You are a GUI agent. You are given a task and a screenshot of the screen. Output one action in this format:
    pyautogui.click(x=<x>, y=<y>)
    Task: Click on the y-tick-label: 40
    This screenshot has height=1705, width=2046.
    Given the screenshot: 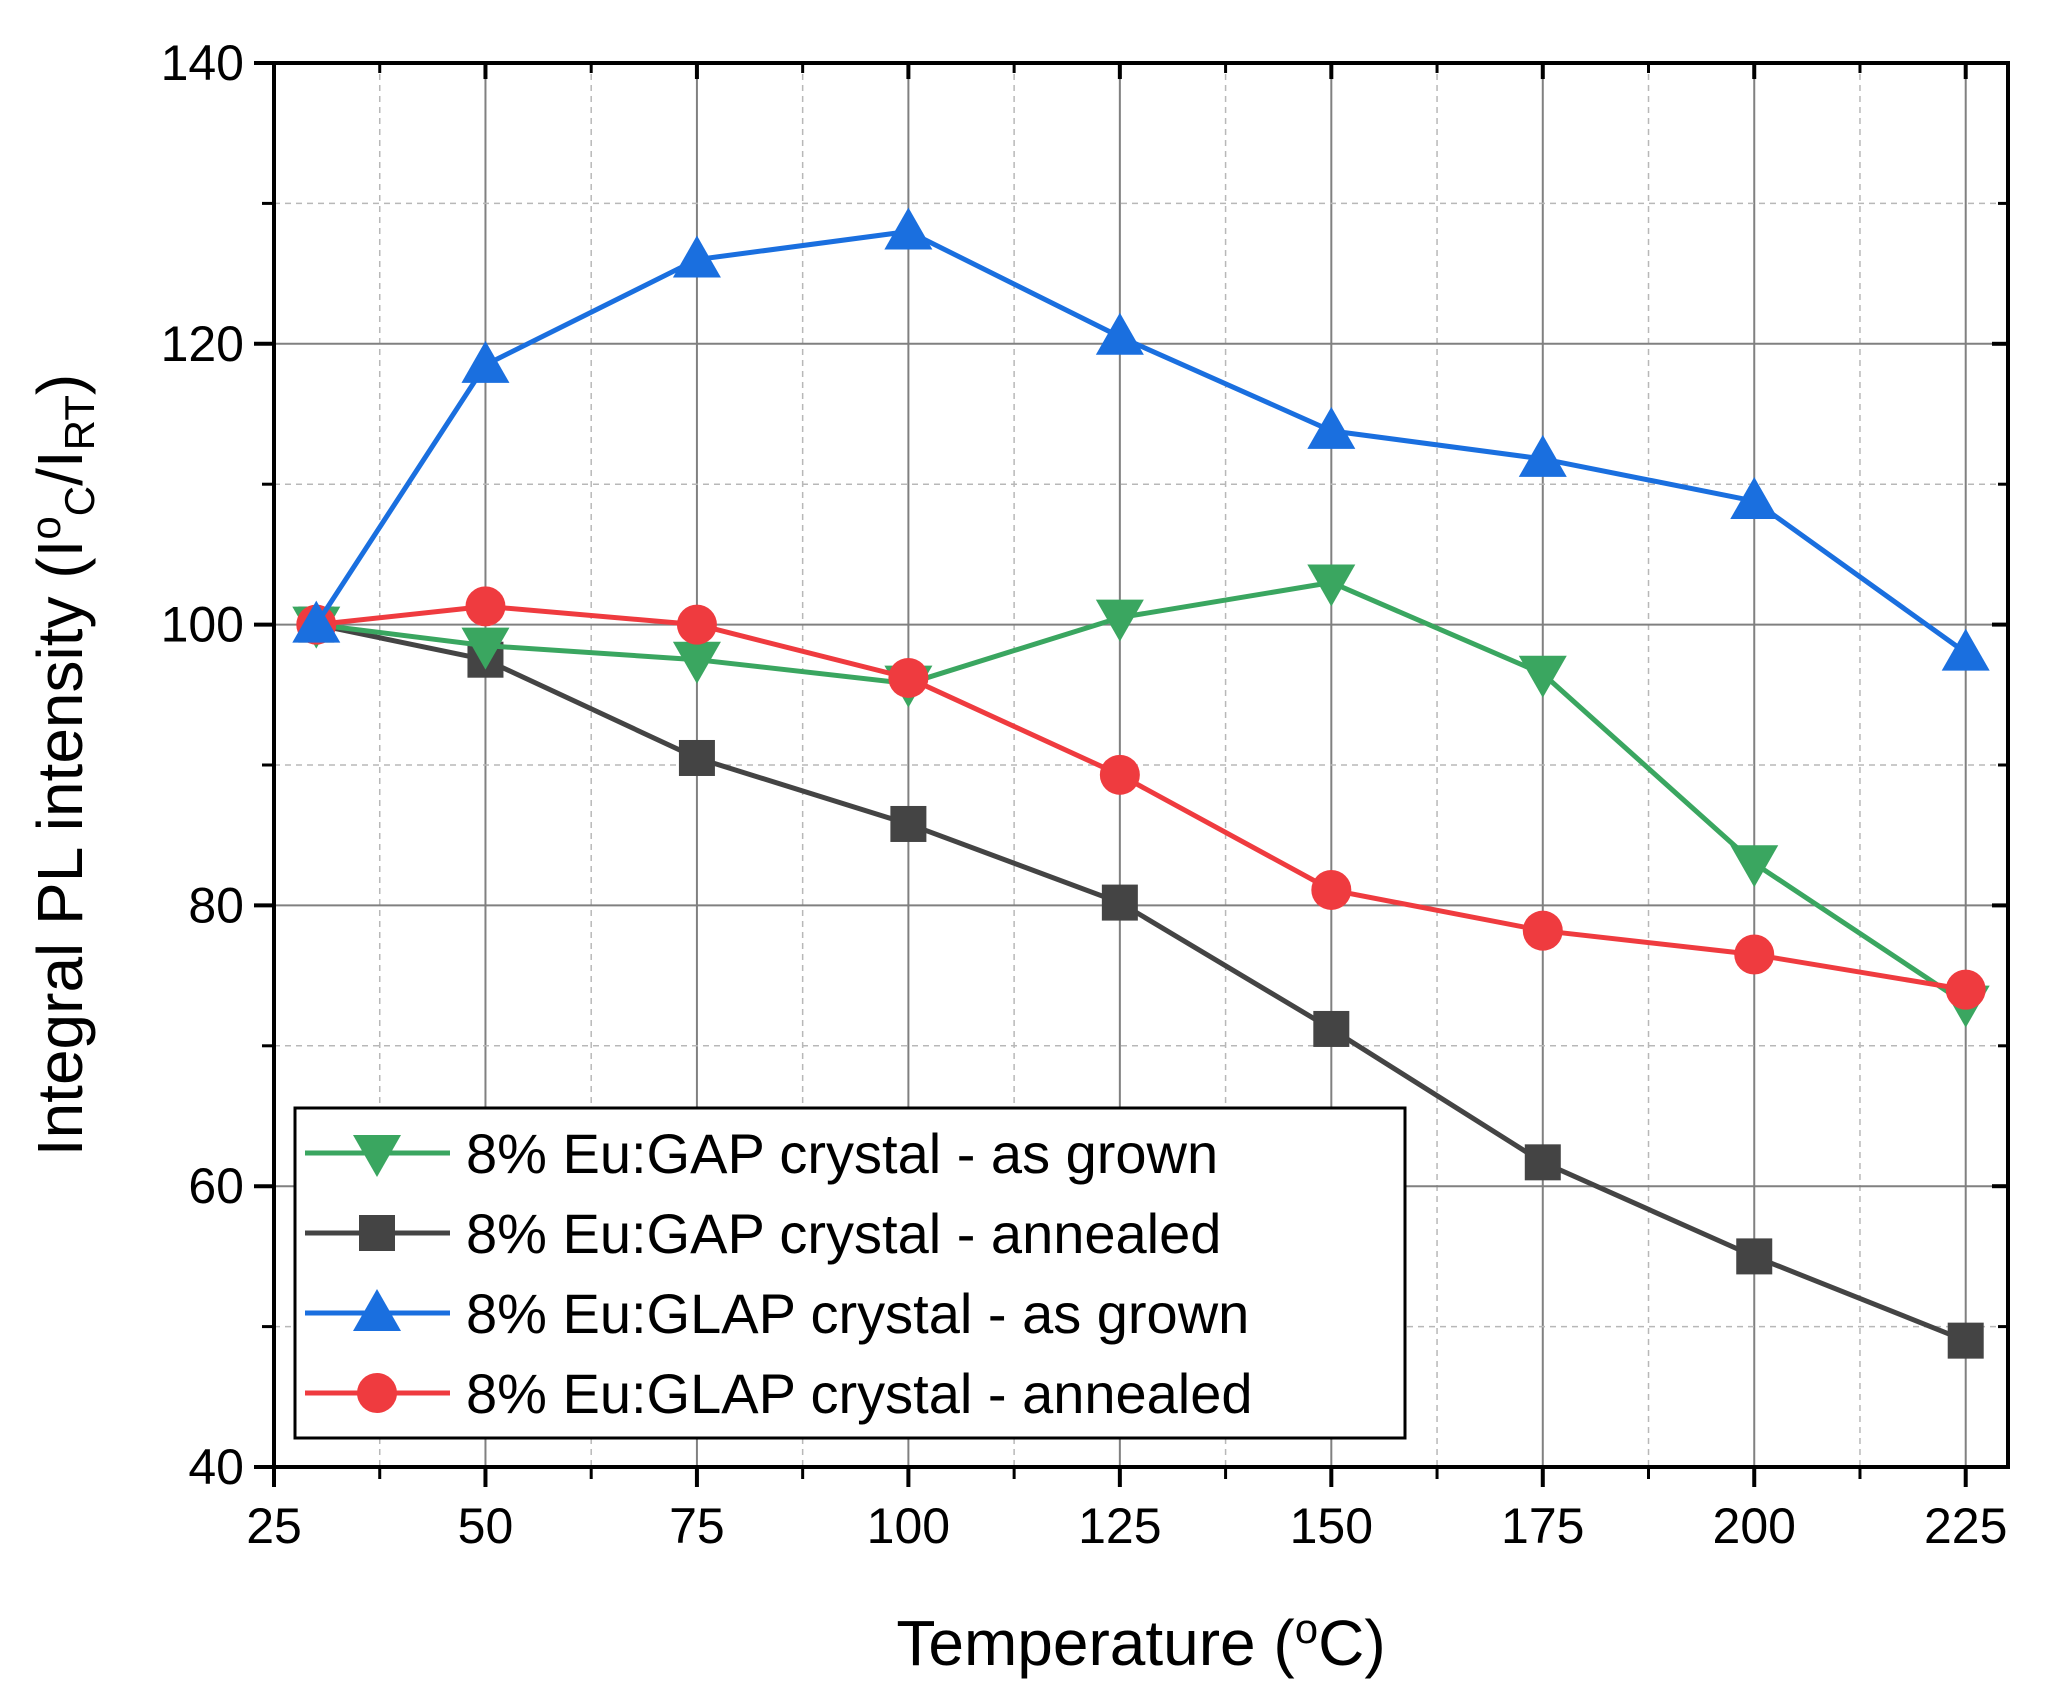 What is the action you would take?
    pyautogui.click(x=216, y=1467)
    